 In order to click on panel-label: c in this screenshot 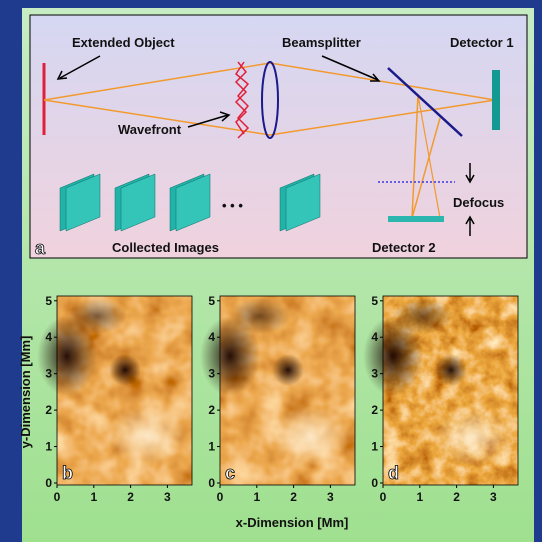, I will do `click(230, 473)`.